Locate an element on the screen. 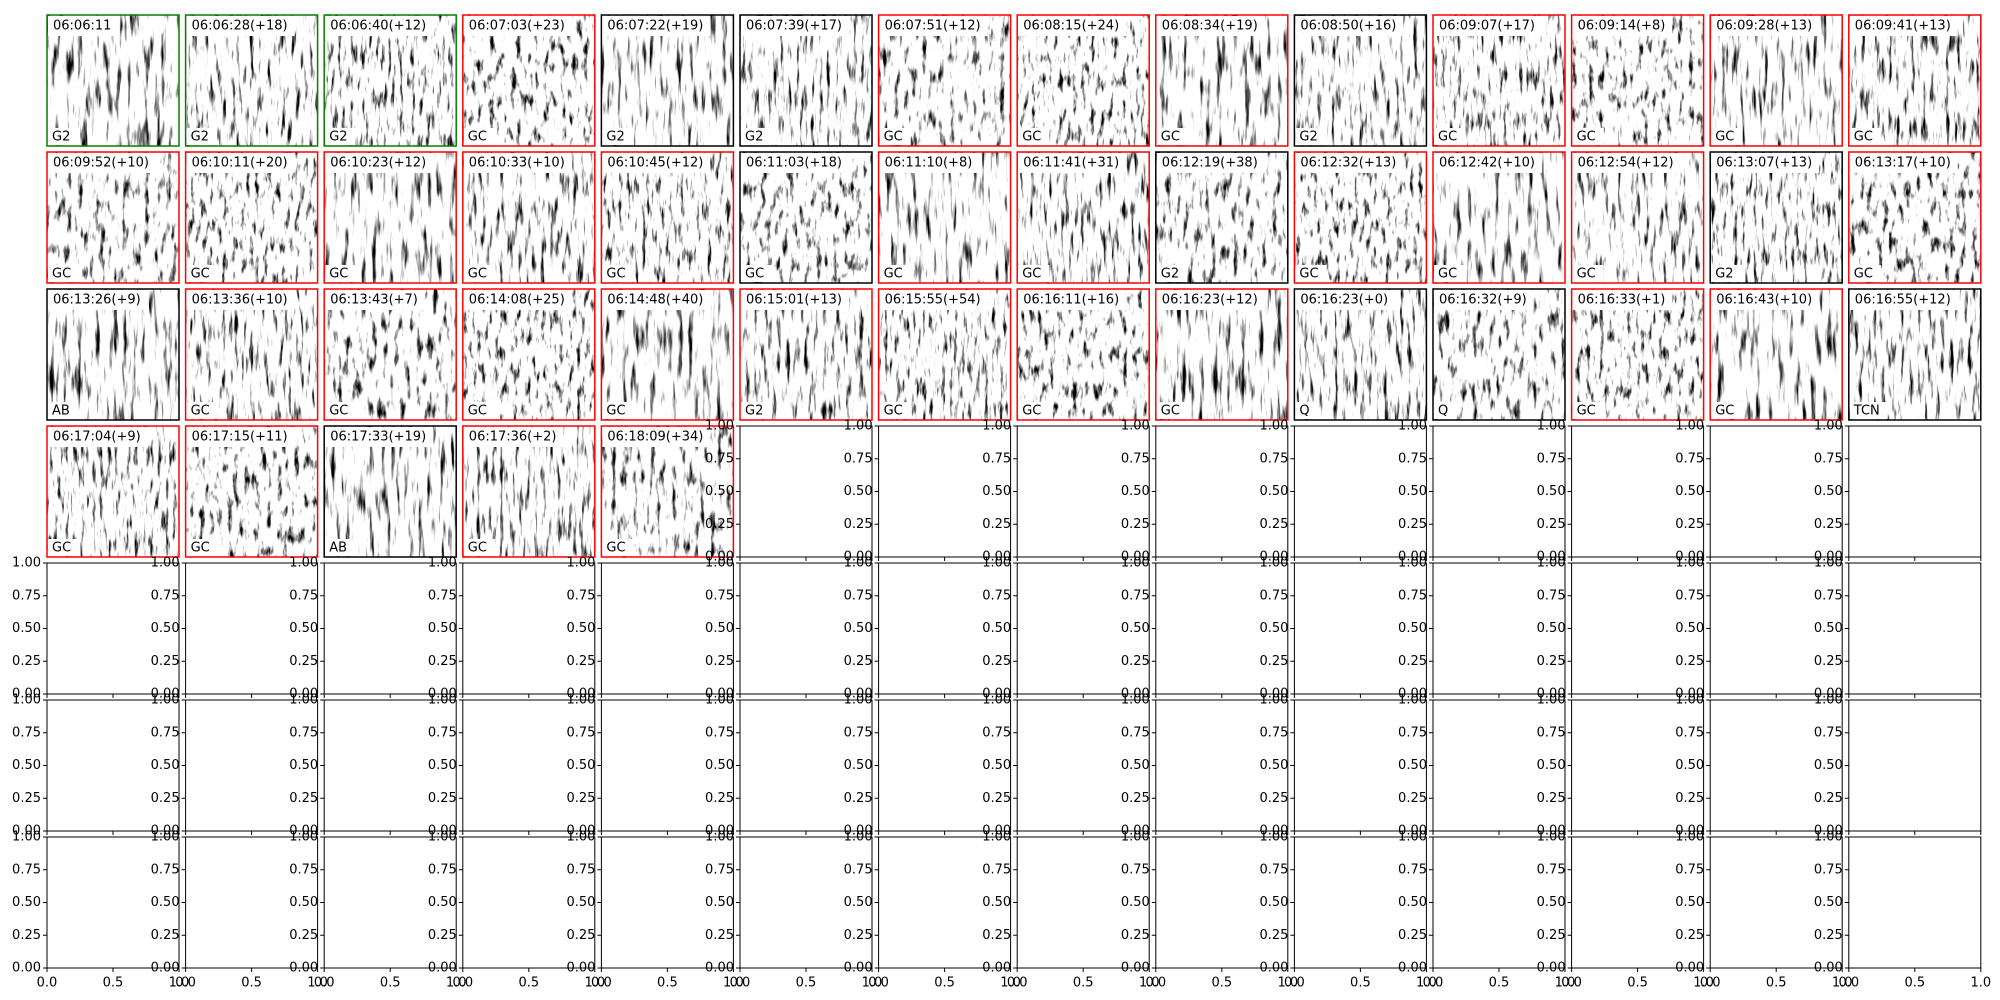 This screenshot has height=1000, width=2000. panel: 06:06:40(+12) G2 is located at coordinates (390, 80).